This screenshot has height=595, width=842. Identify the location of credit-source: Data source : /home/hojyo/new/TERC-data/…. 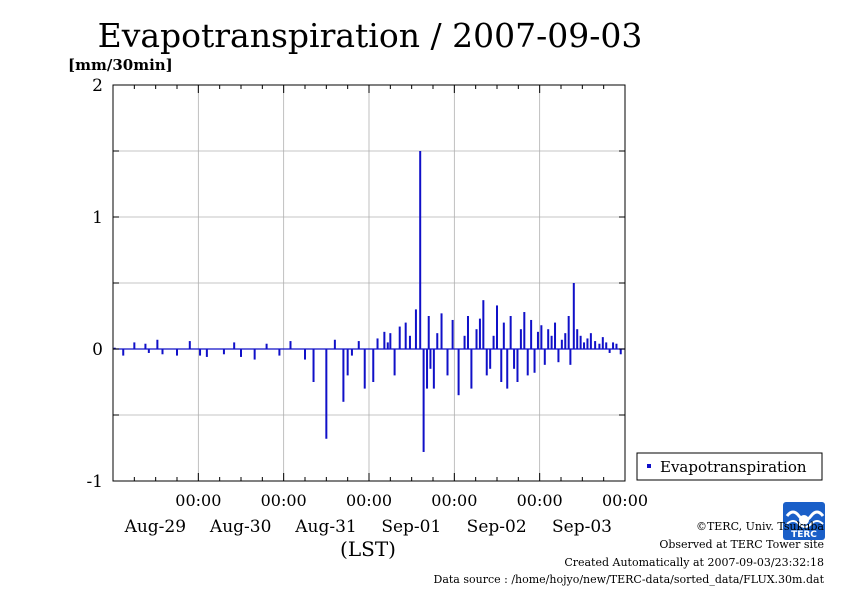
(629, 579).